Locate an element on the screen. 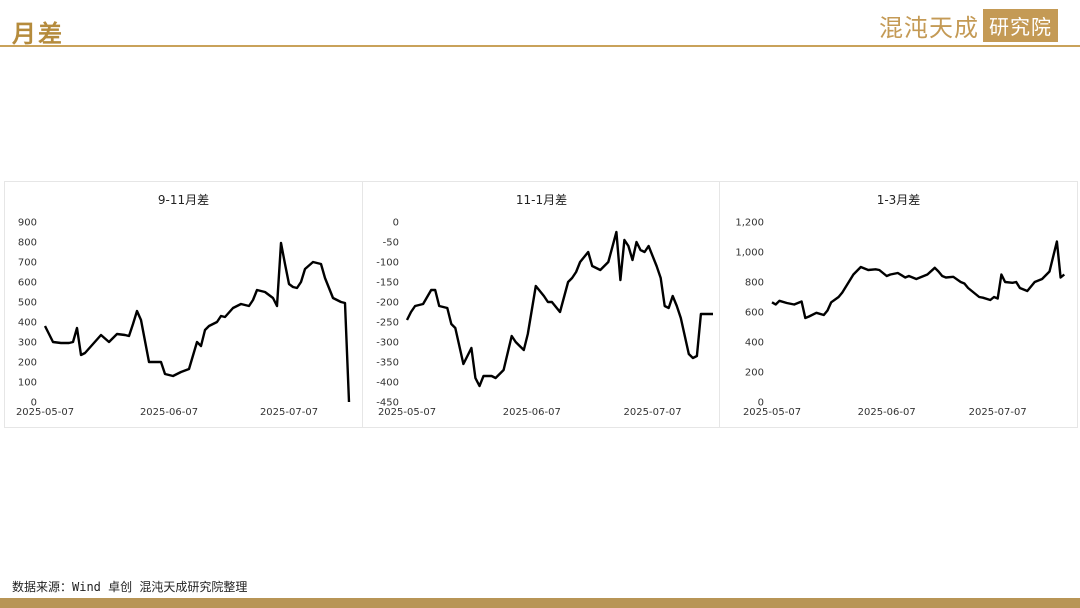 The image size is (1080, 608). chart-title: 1-3月差 is located at coordinates (899, 200).